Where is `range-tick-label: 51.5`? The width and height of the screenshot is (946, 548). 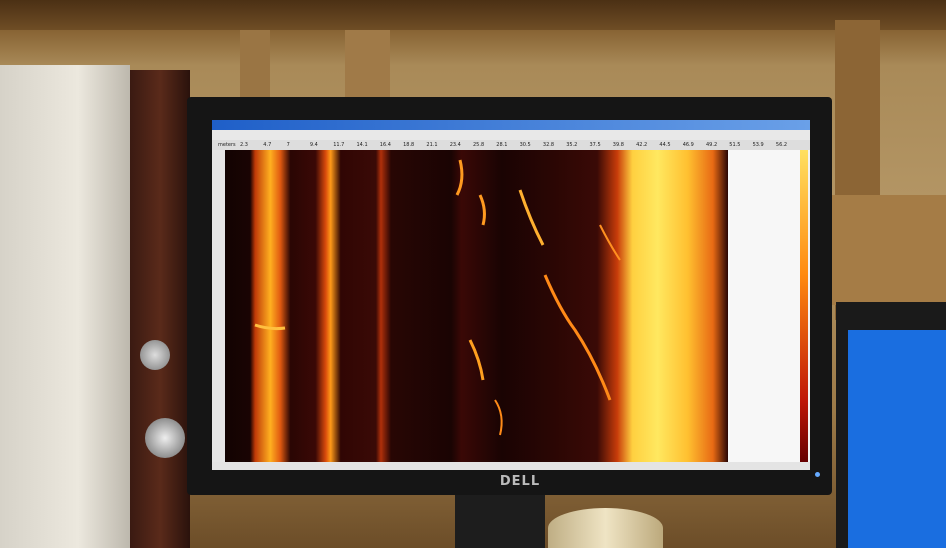
range-tick-label: 51.5 is located at coordinates (735, 145).